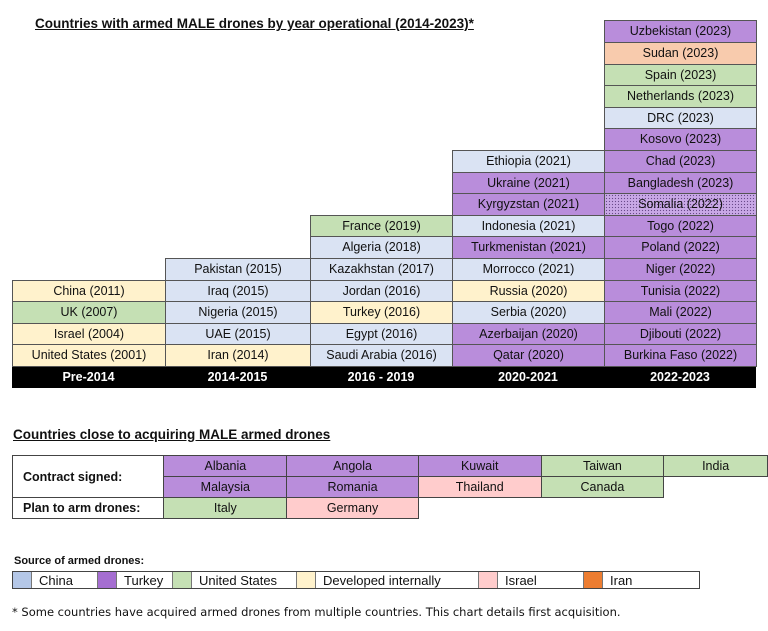 This screenshot has height=631, width=768. Describe the element at coordinates (237, 377) in the screenshot. I see `period-header: 2014-2015` at that location.